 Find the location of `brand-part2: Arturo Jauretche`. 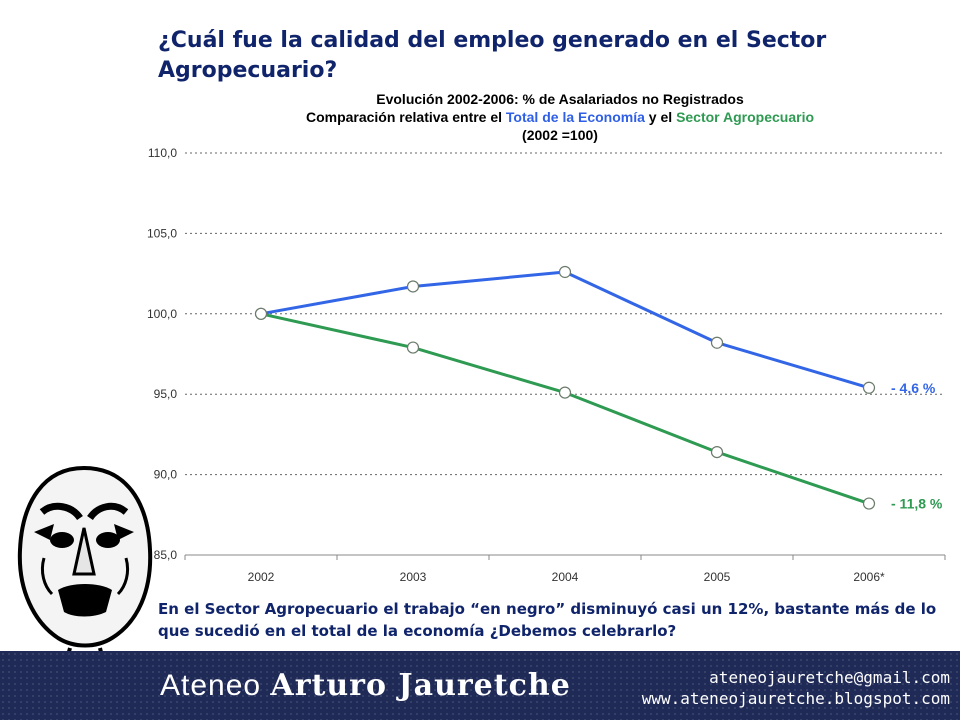

brand-part2: Arturo Jauretche is located at coordinates (420, 685).